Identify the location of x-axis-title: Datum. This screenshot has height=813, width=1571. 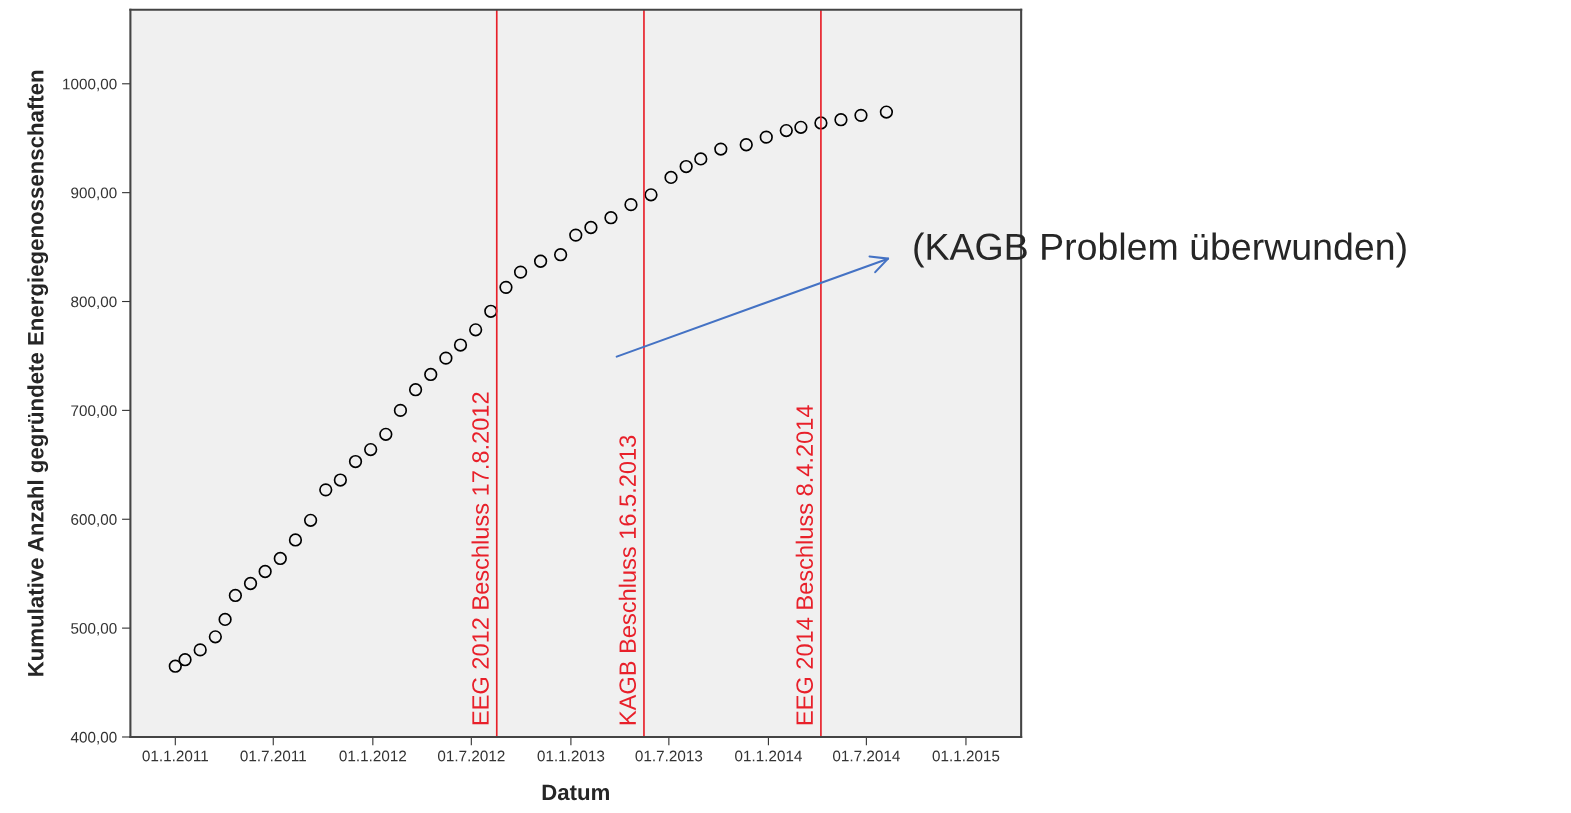
(575, 792).